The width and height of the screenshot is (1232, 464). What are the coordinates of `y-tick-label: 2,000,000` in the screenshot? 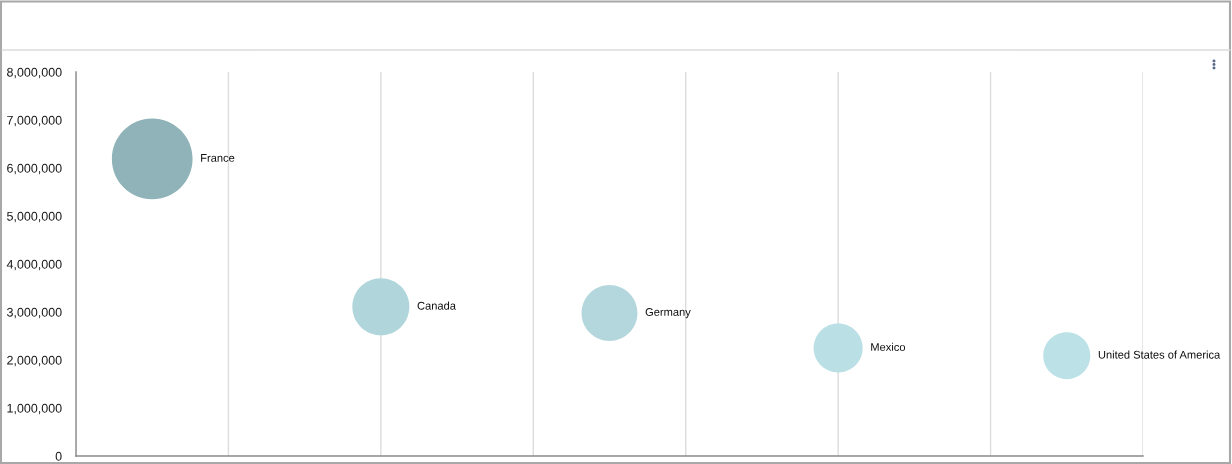 It's located at (34, 361).